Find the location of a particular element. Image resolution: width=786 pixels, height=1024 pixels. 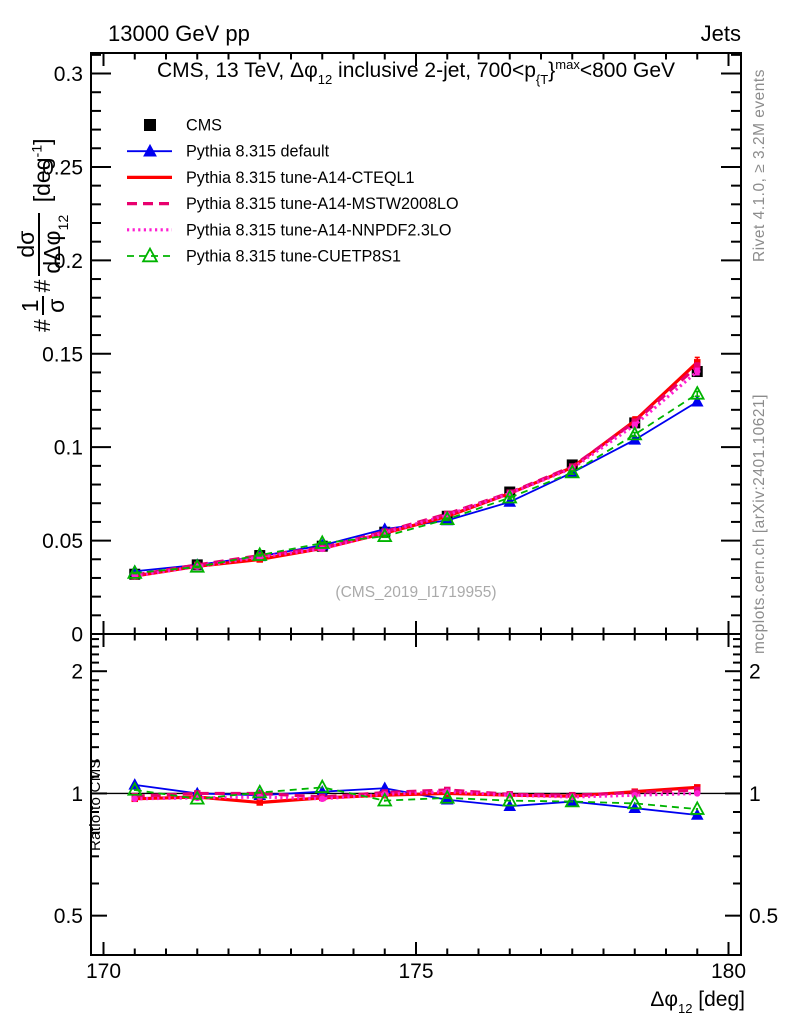

watermark: (CMS_2019_I1719955) is located at coordinates (416, 592).